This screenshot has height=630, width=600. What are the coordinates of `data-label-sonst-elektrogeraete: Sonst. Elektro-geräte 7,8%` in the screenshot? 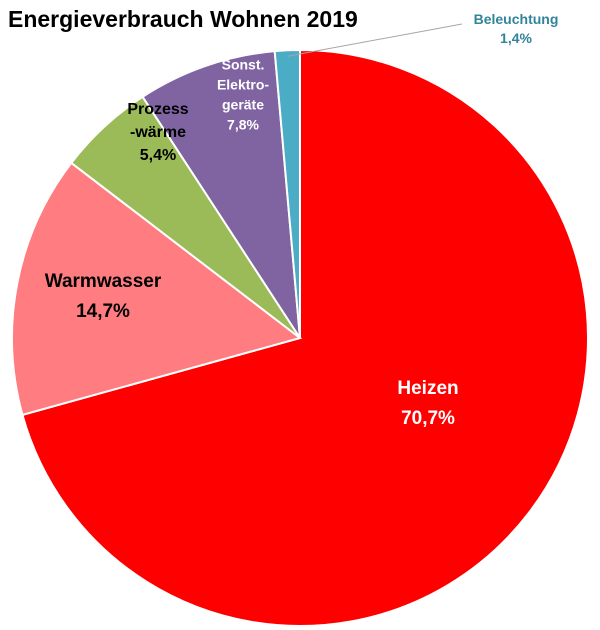 It's located at (243, 95).